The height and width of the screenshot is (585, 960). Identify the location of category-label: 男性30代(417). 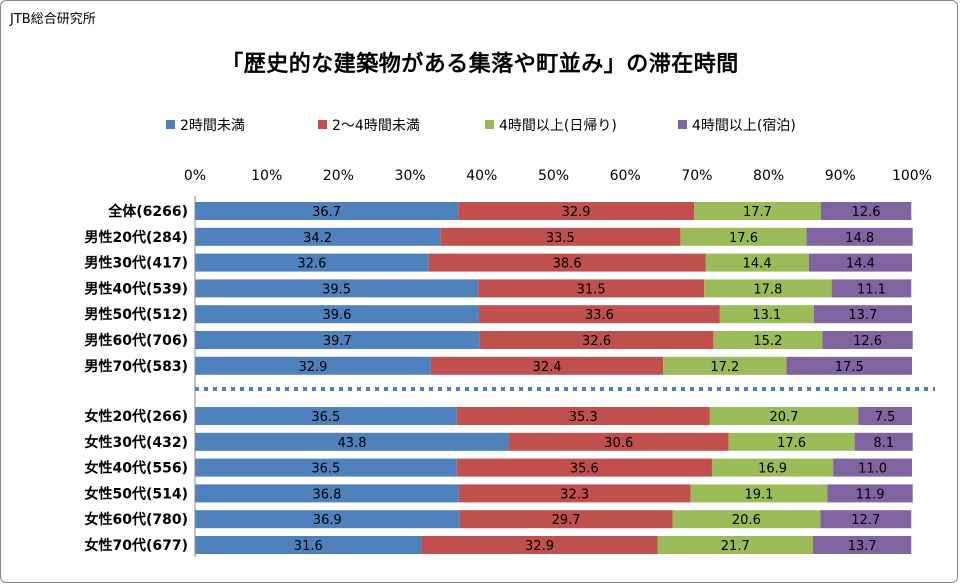
(136, 263).